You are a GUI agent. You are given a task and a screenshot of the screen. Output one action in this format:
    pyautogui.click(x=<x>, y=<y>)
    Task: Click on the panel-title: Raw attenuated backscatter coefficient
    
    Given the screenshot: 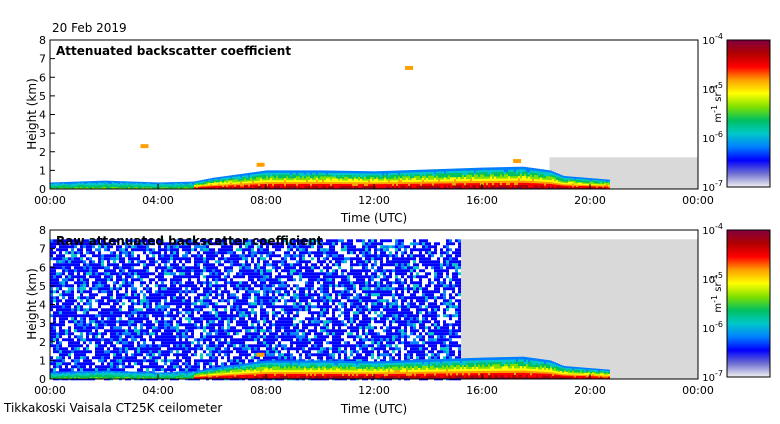 What is the action you would take?
    pyautogui.click(x=189, y=241)
    